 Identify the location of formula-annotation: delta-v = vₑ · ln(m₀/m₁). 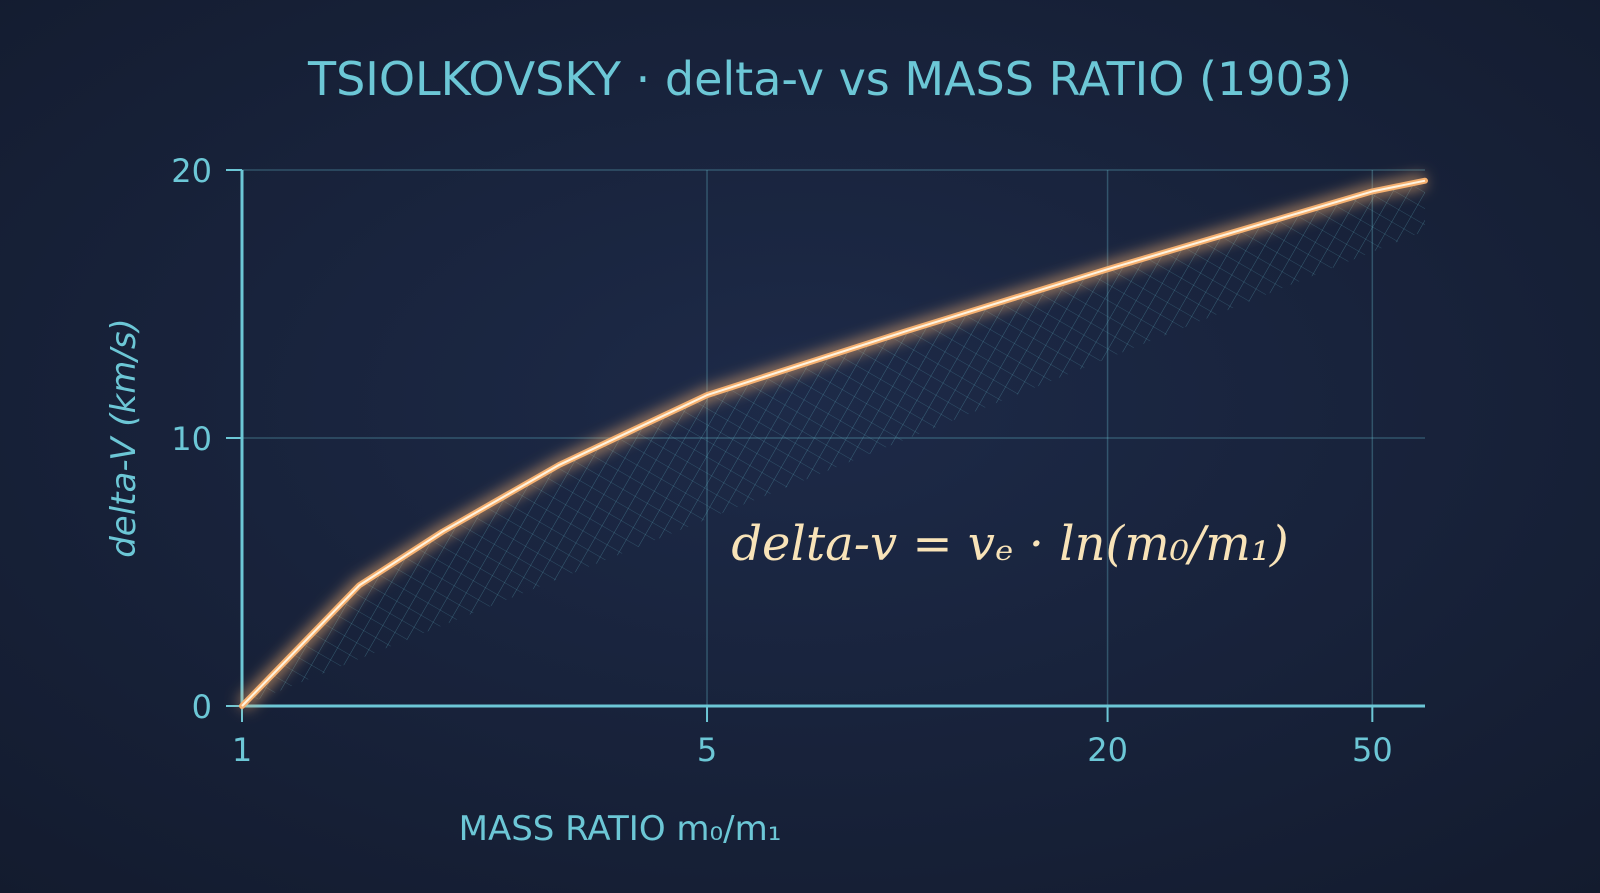
(1009, 544).